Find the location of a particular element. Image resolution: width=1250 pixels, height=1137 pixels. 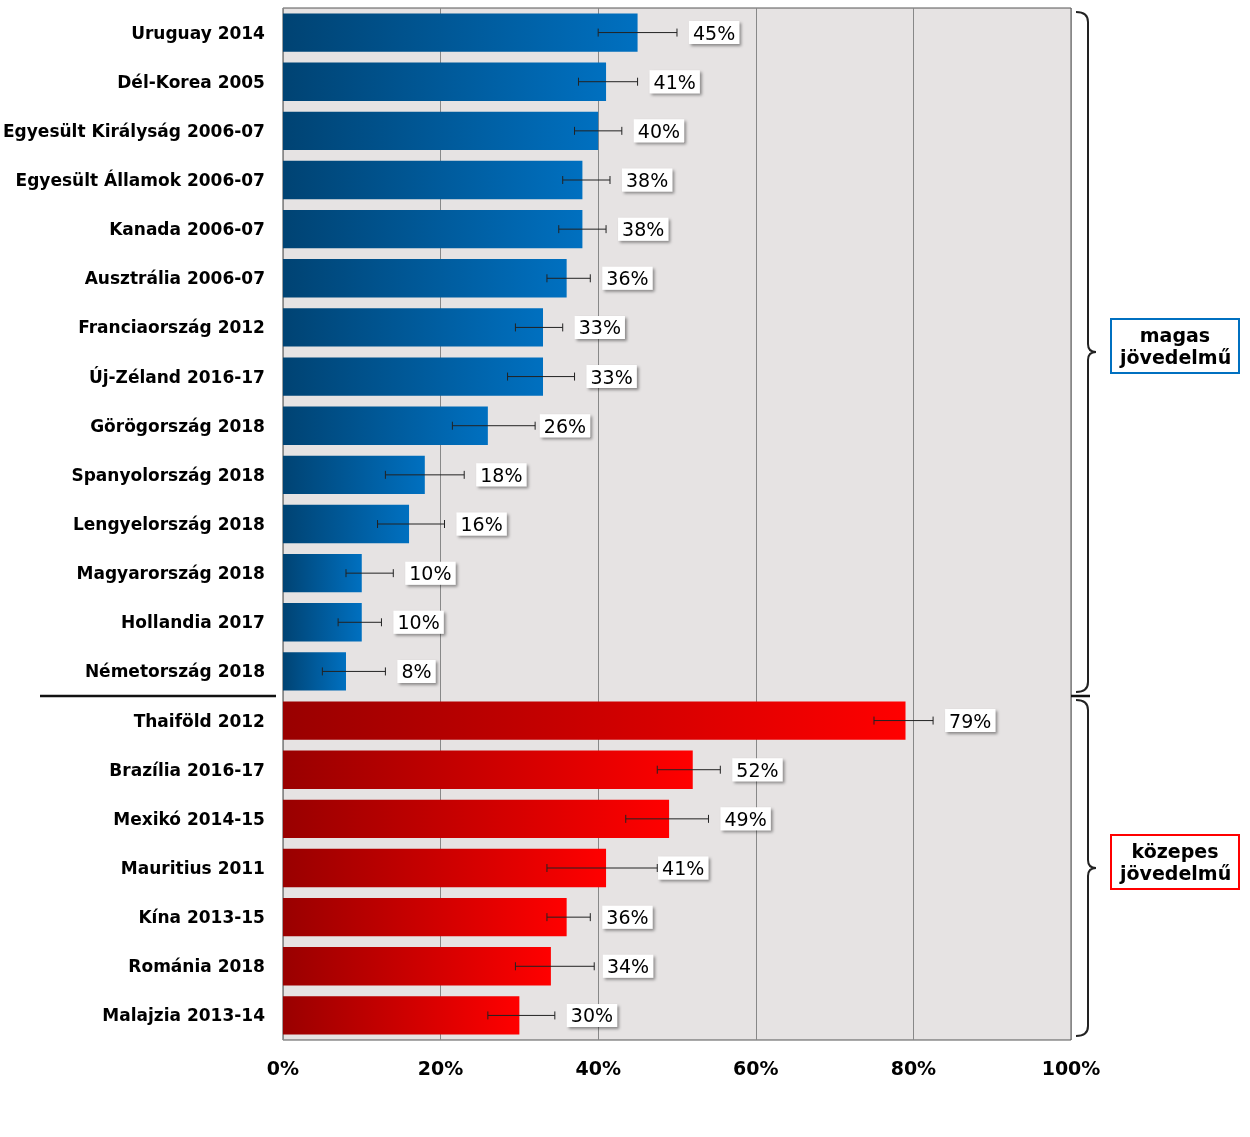

y-tick-label: Thaiföld 2012 is located at coordinates (199, 720).